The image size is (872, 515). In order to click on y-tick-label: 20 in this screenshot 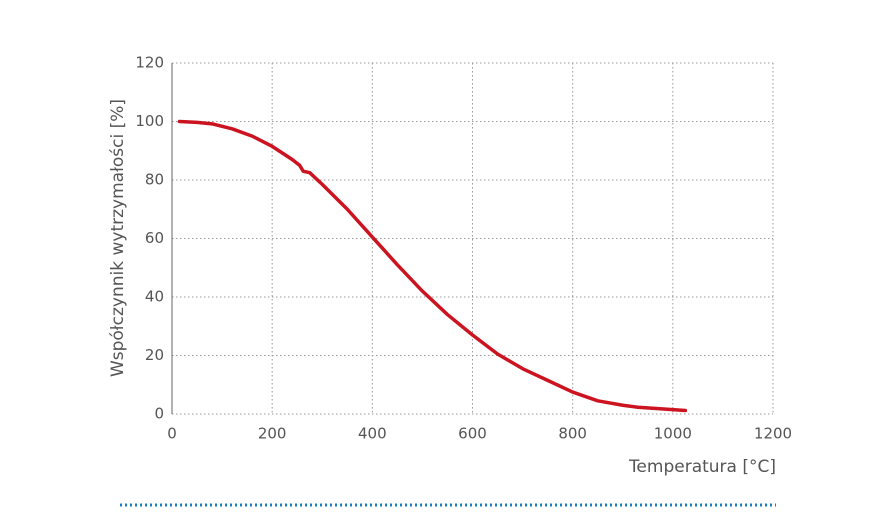, I will do `click(154, 355)`.